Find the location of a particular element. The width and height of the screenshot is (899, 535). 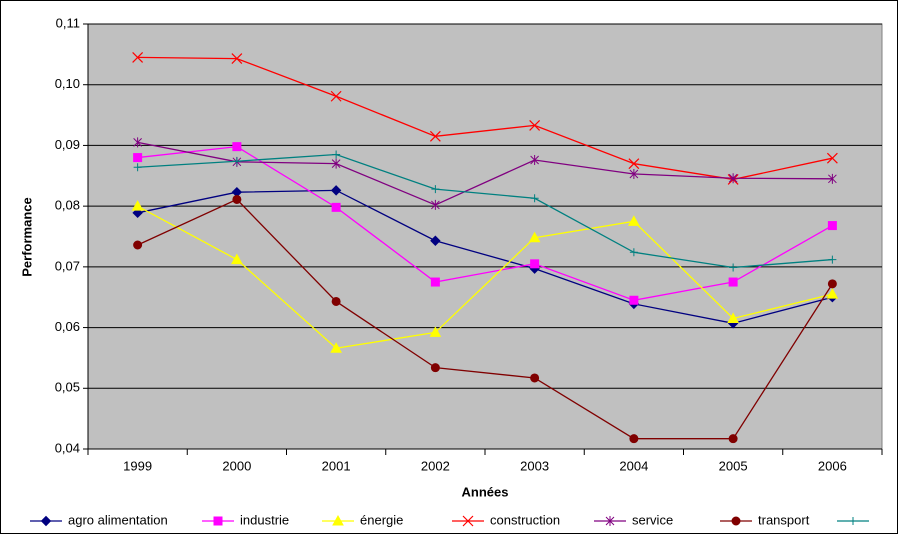

x-tick-label: 2006 is located at coordinates (832, 465).